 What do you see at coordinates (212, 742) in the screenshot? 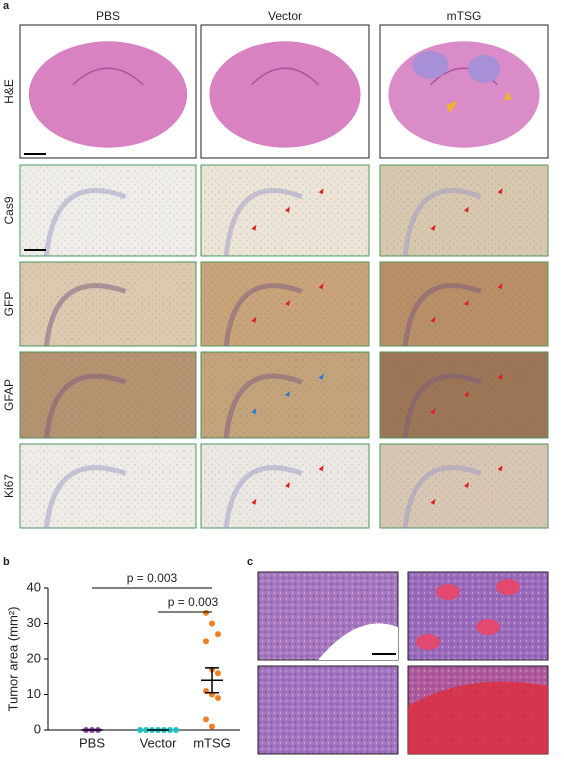
I see `x-tick-label: mTSG` at bounding box center [212, 742].